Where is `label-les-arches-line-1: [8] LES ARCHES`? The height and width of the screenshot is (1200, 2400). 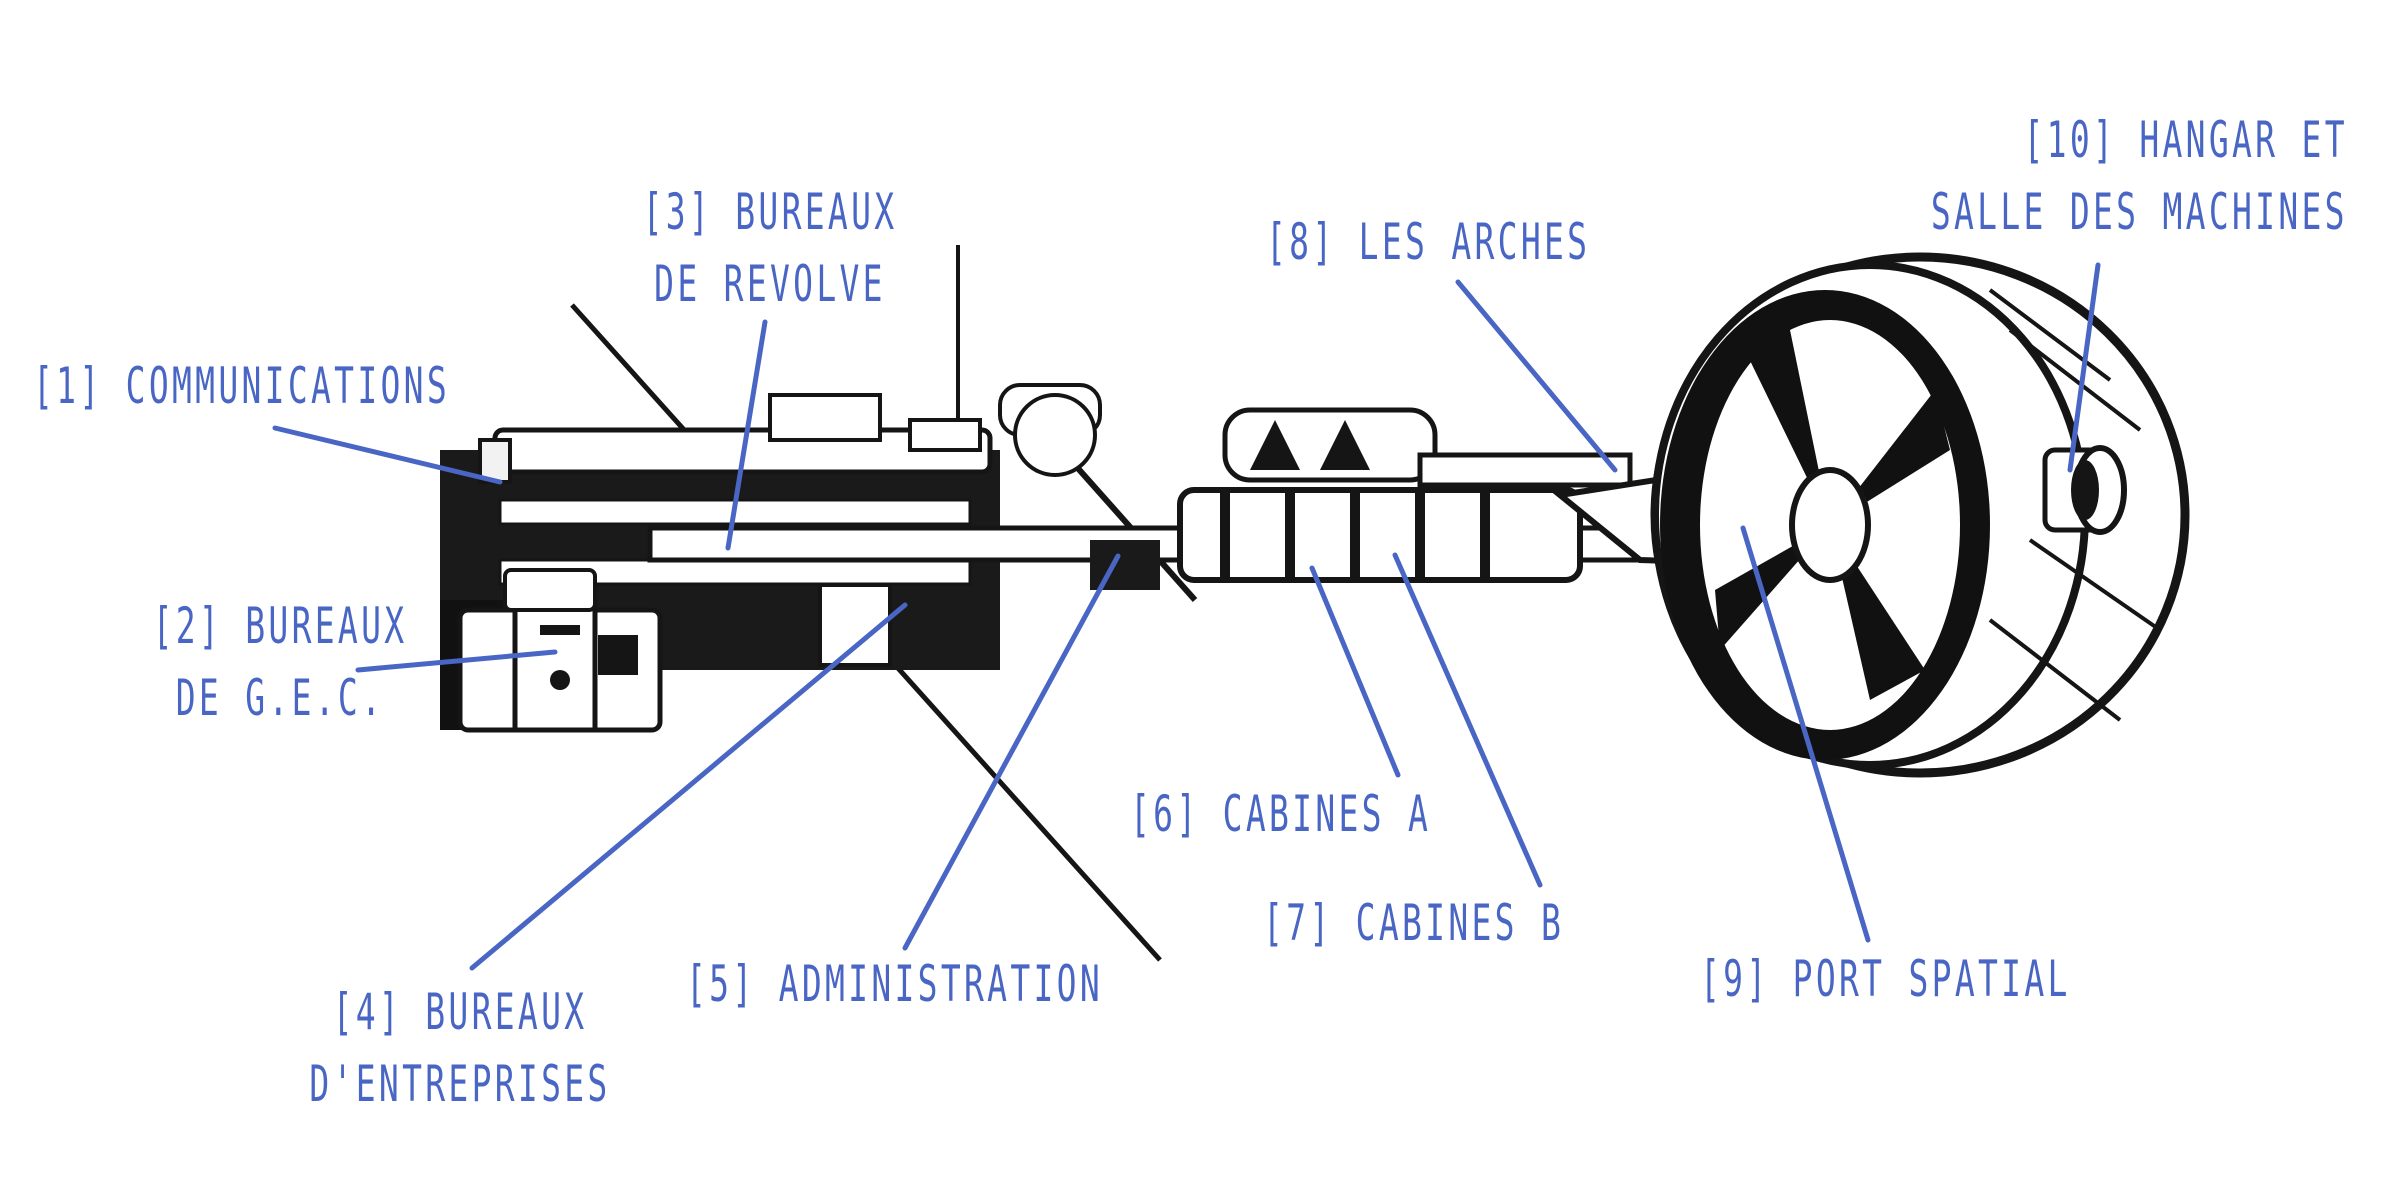 label-les-arches-line-1: [8] LES ARCHES is located at coordinates (1428, 242).